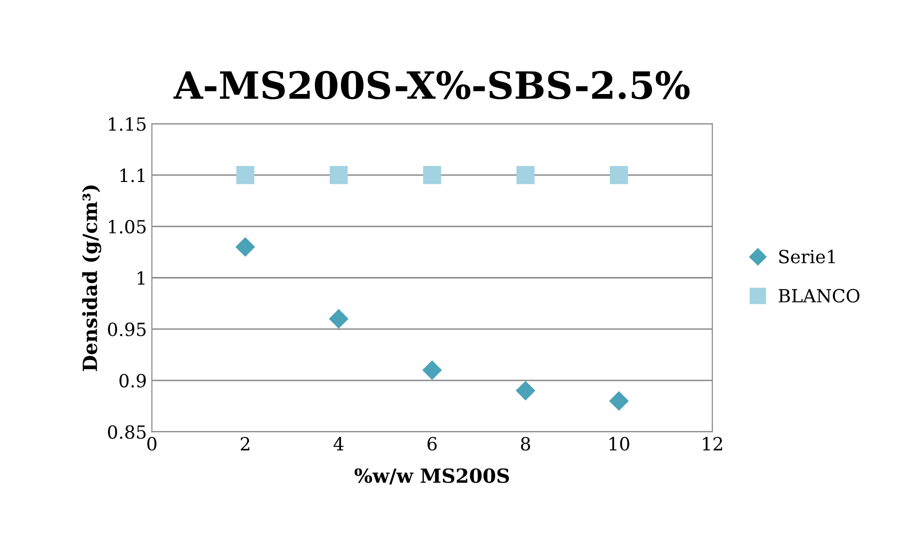  I want to click on legend-label: BLANCO, so click(819, 295).